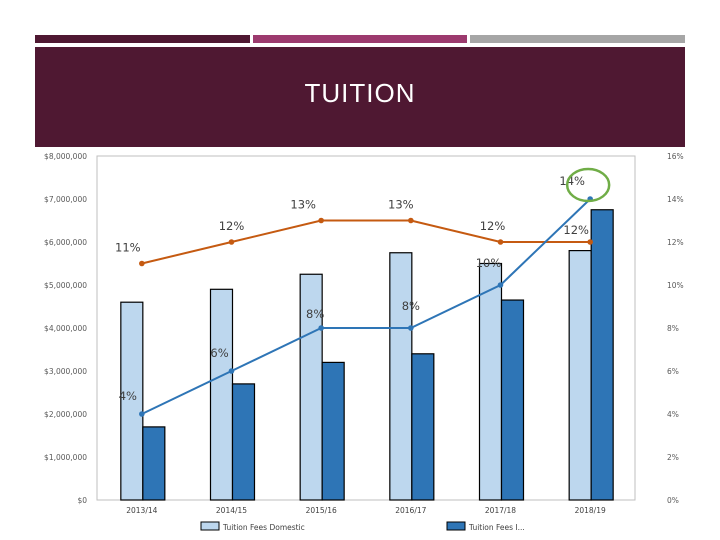  I want to click on right-axis-tick-label: 14%, so click(675, 199).